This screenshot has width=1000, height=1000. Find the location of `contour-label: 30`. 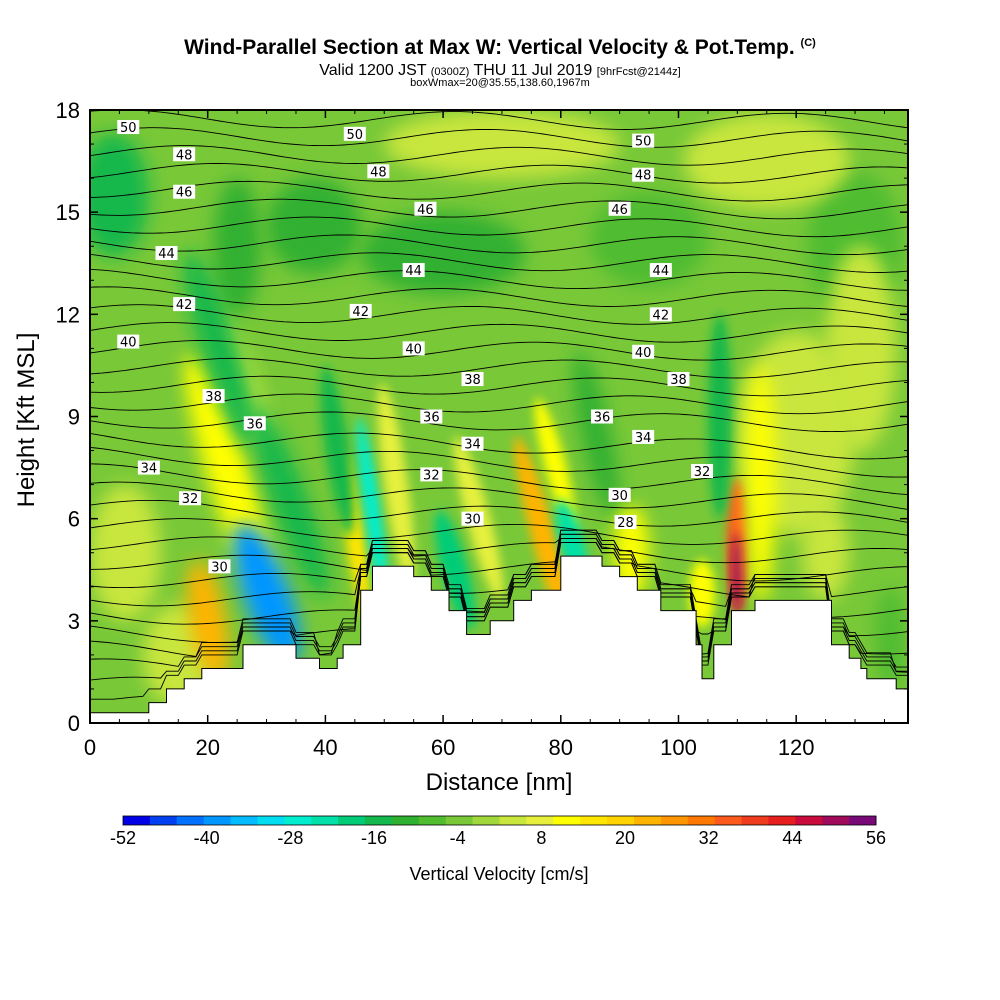

contour-label: 30 is located at coordinates (219, 567).